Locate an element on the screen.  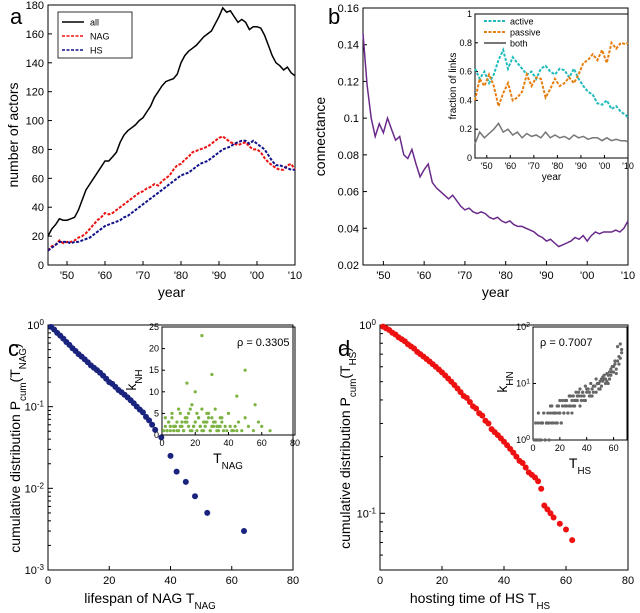
inset-x-axis-label: TNAG is located at coordinates (228, 461).